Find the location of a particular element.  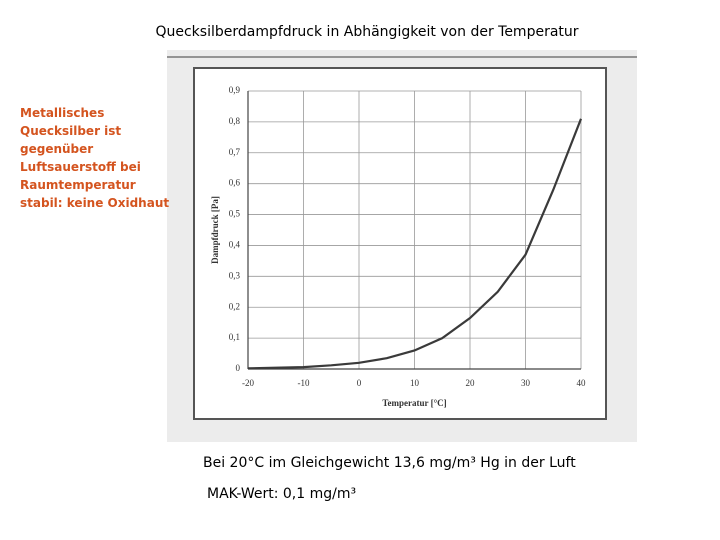

note-line: gegenüber is located at coordinates (56, 149).